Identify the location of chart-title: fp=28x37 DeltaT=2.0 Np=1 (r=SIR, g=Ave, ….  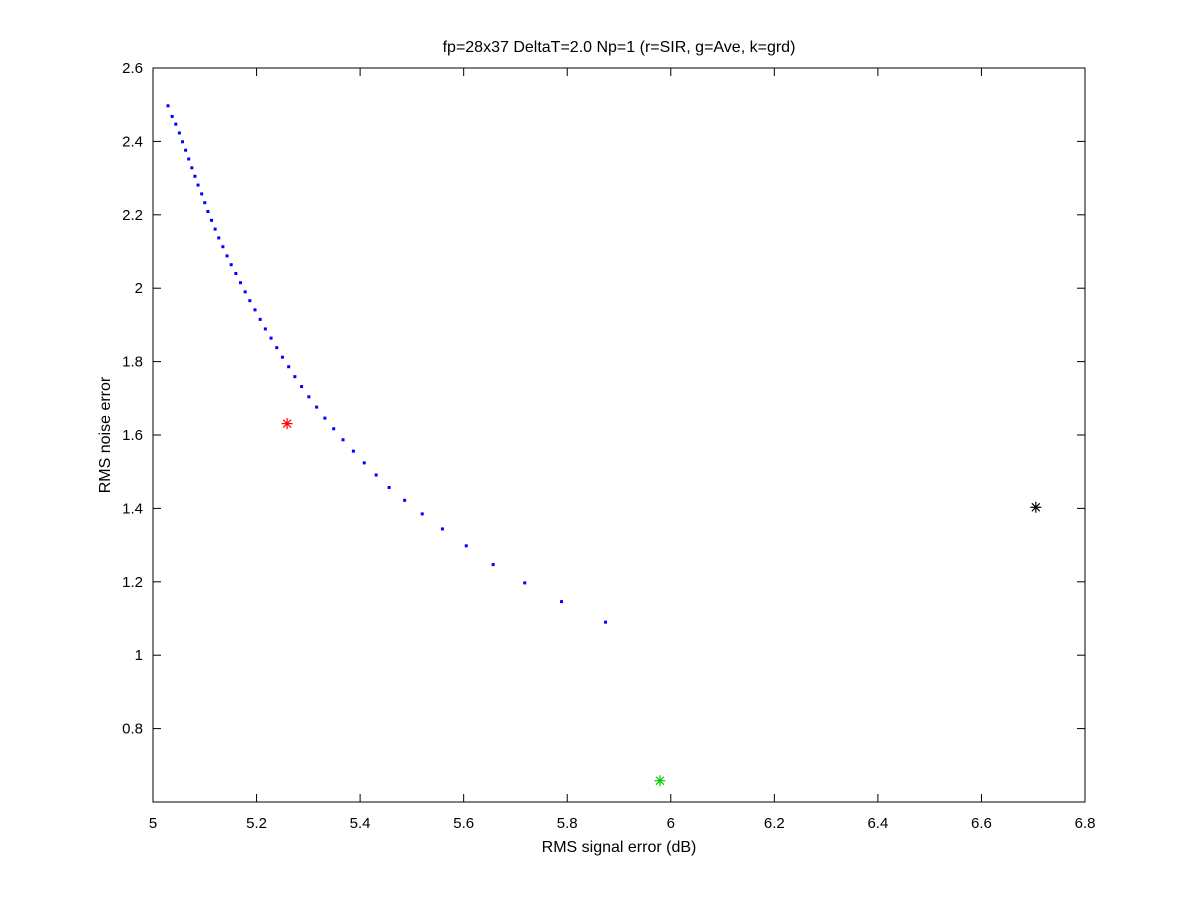
(619, 47).